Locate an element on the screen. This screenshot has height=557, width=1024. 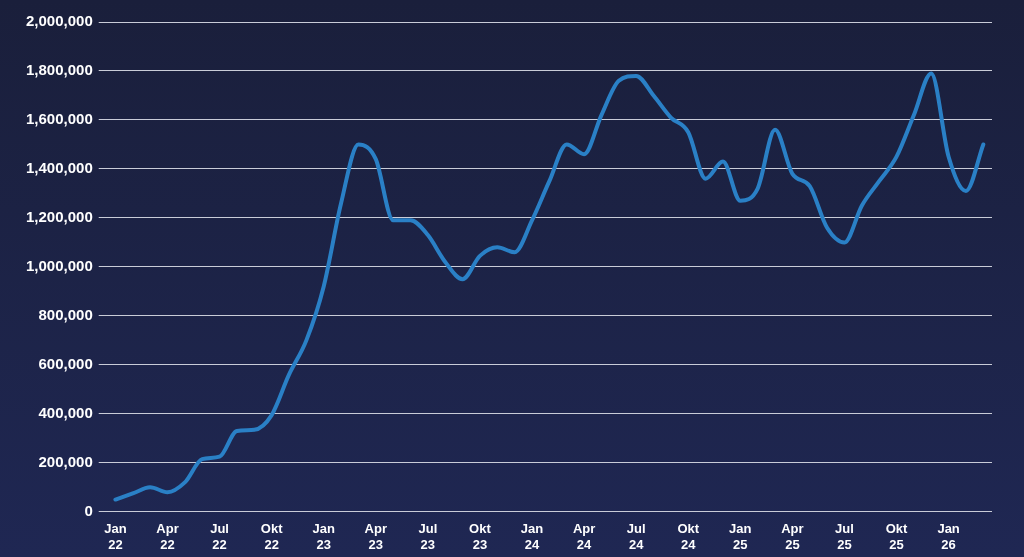
x-tick-label: Jan 25 is located at coordinates (740, 536).